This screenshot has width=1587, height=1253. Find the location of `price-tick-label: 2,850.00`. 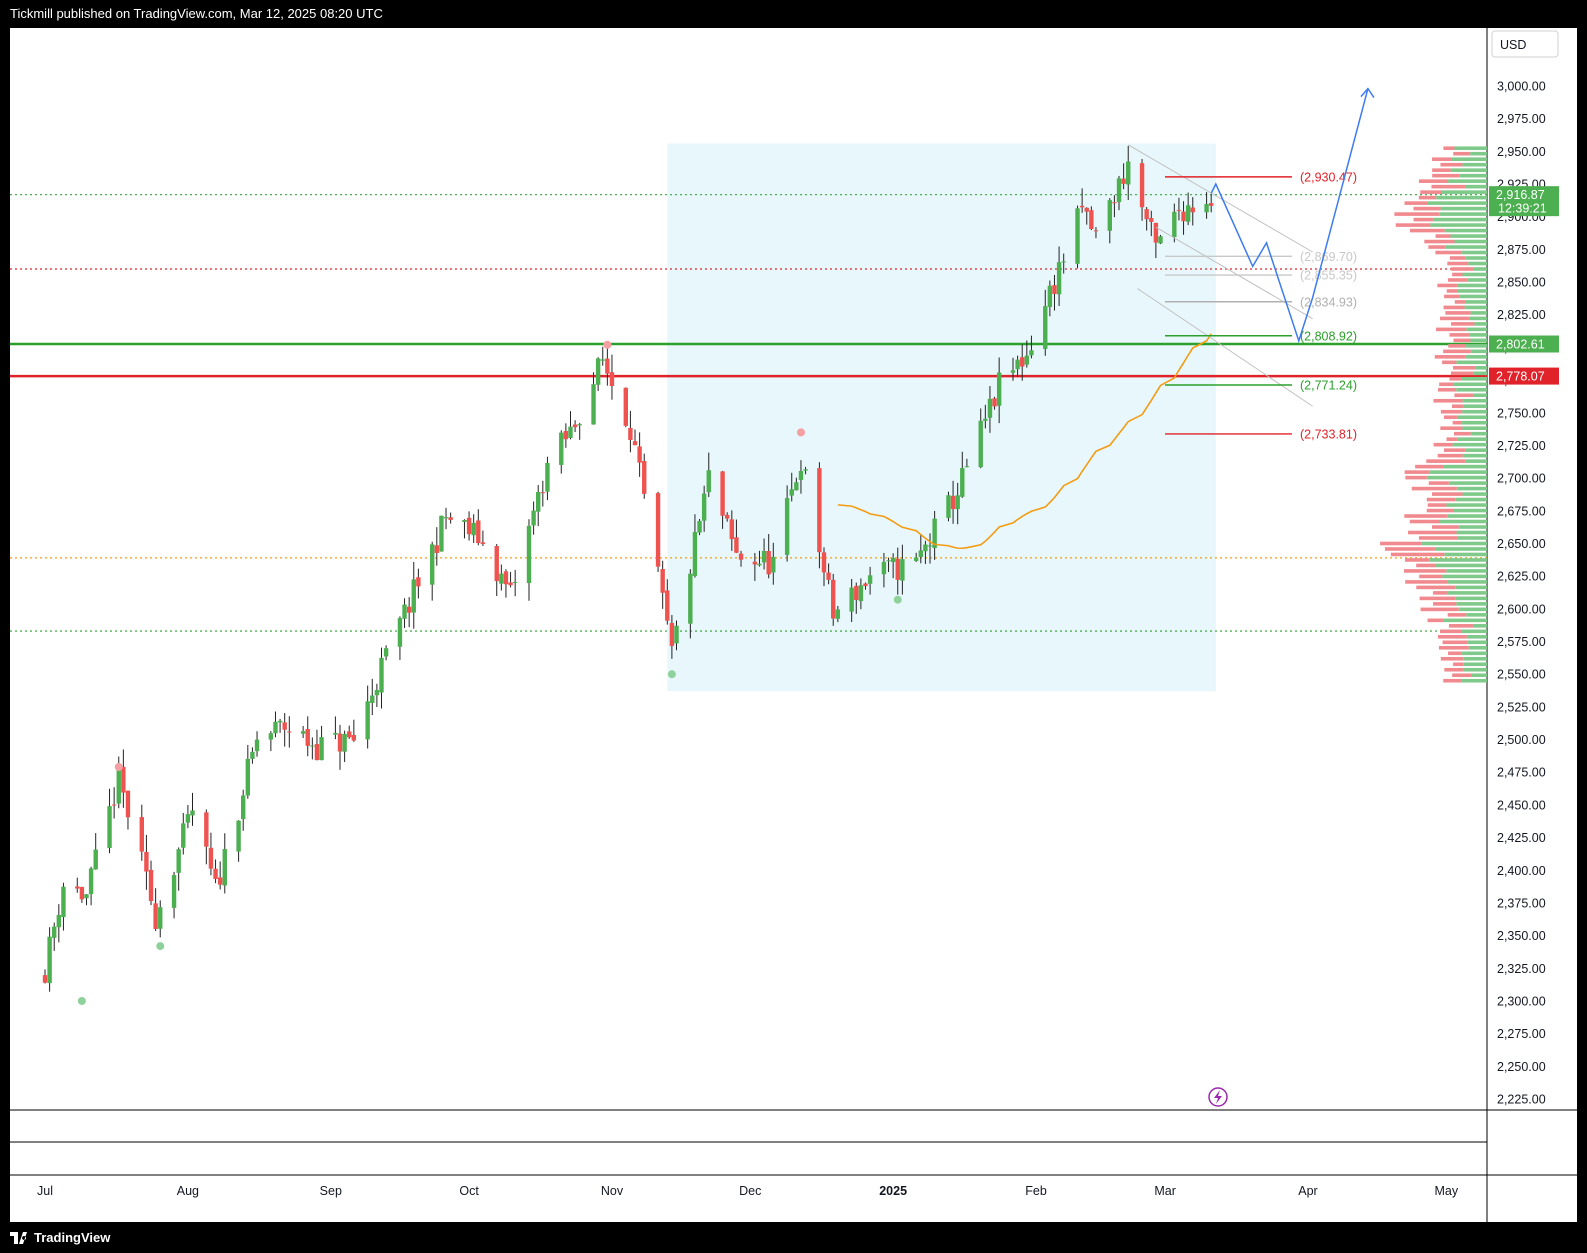

price-tick-label: 2,850.00 is located at coordinates (1521, 283).